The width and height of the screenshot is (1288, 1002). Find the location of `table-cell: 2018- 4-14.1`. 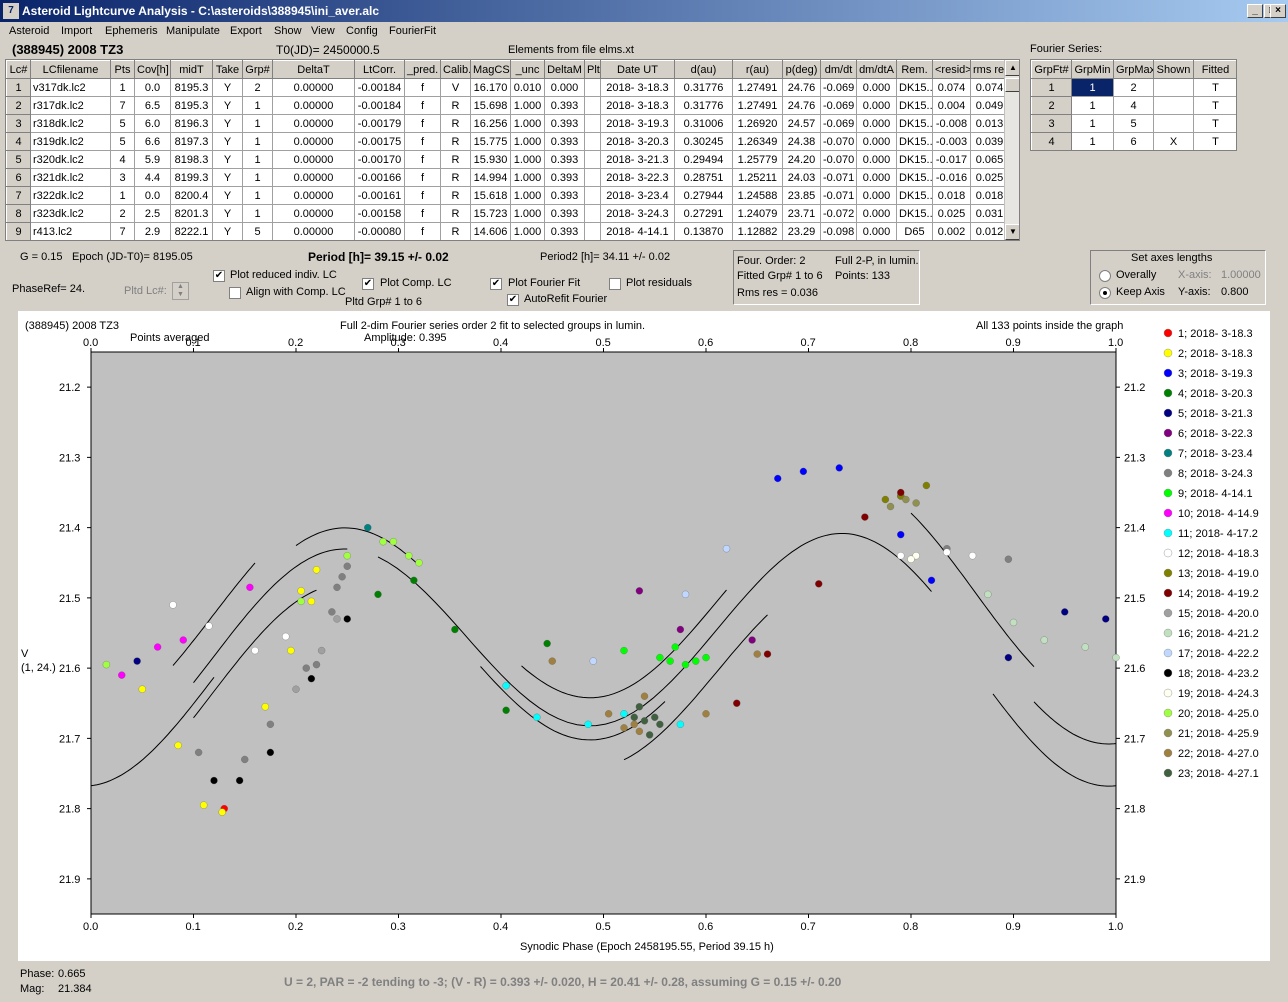

table-cell: 2018- 4-14.1 is located at coordinates (637, 231).